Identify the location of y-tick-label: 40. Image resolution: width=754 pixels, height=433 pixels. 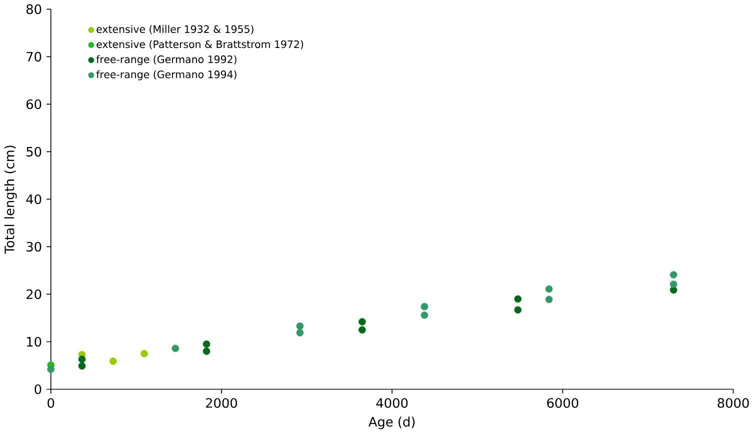
(34, 199).